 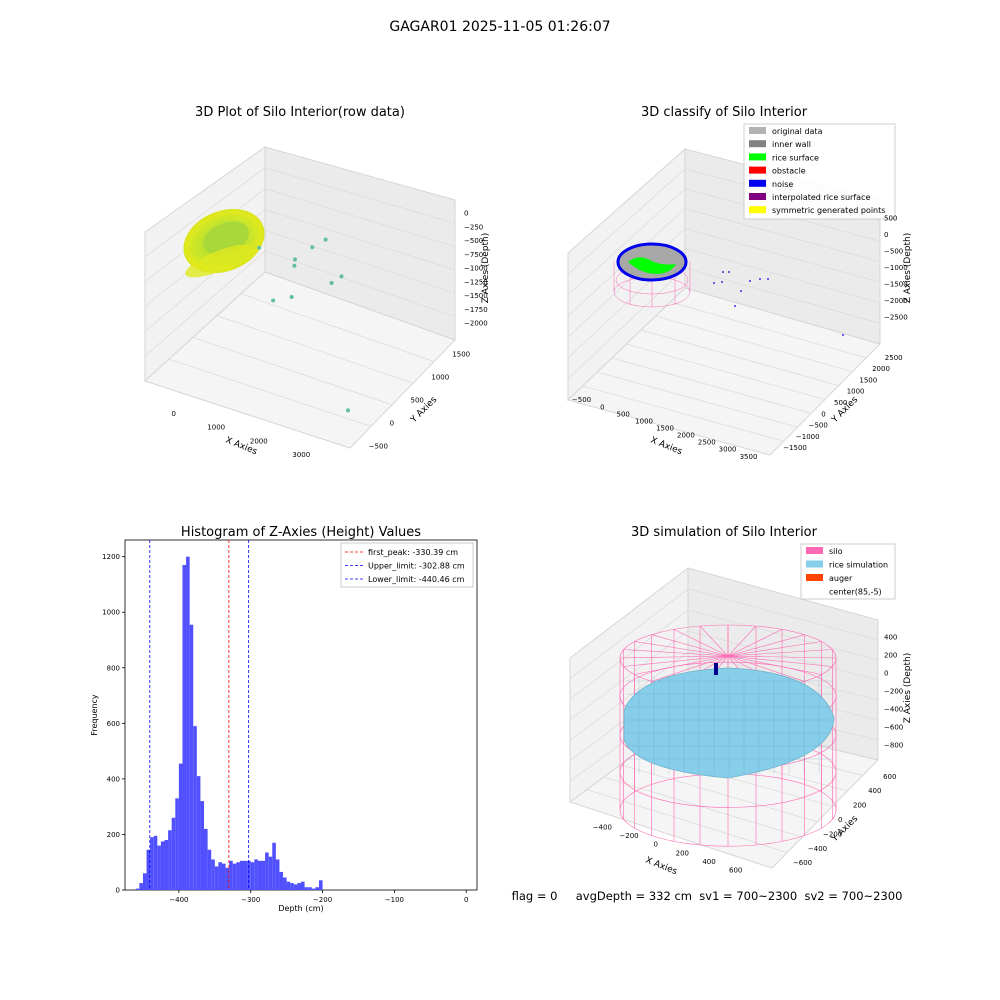 I want to click on tick-label: −200, so click(x=322, y=900).